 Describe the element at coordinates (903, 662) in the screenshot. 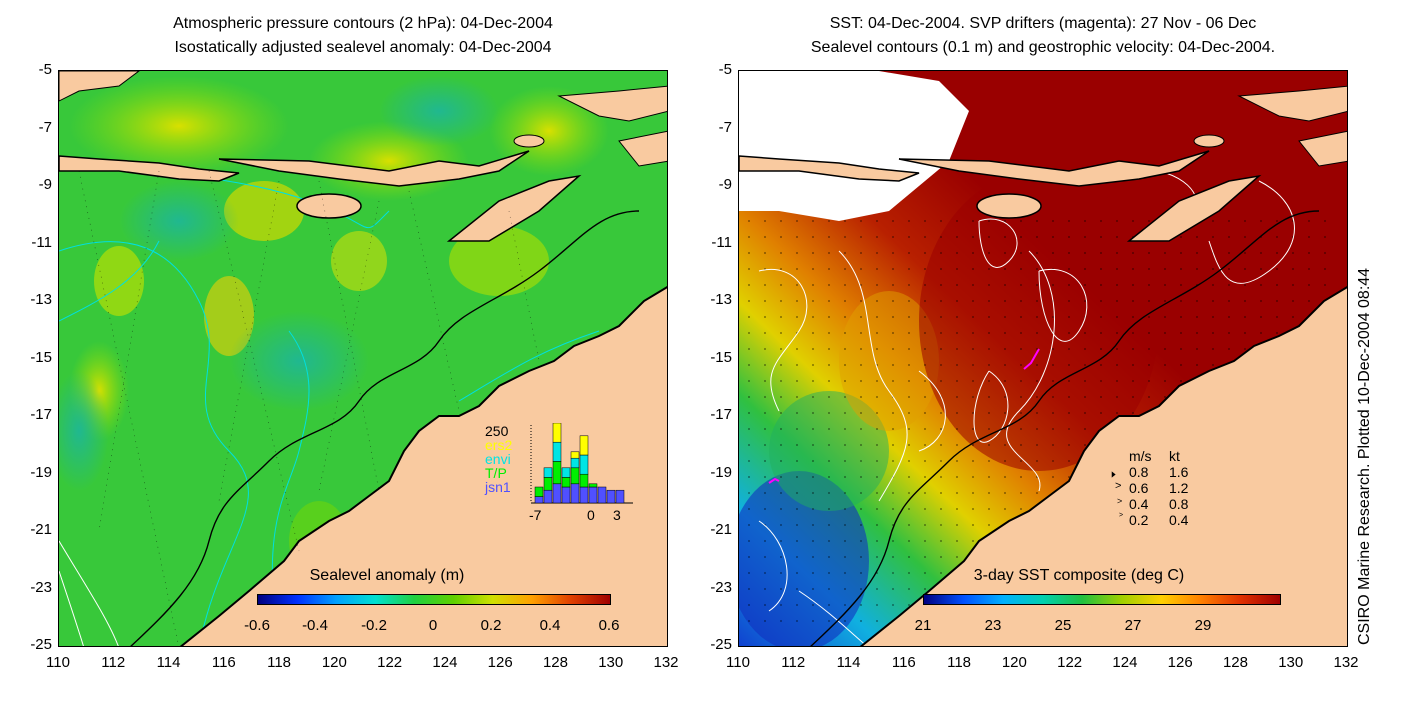

I see `x-tick-3: 116` at that location.